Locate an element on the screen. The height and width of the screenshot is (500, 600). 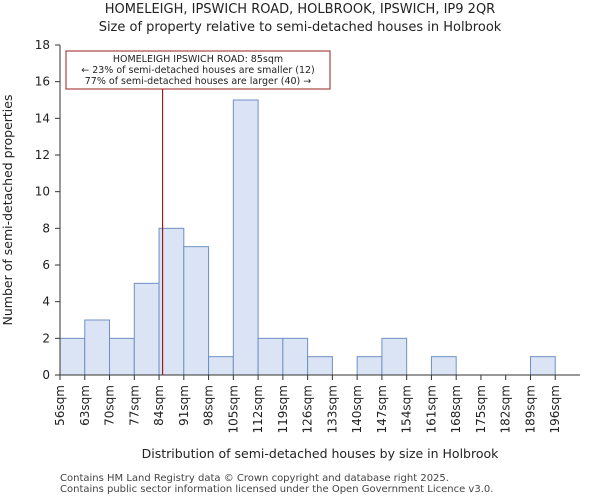
bar-161sqm is located at coordinates (443, 366).